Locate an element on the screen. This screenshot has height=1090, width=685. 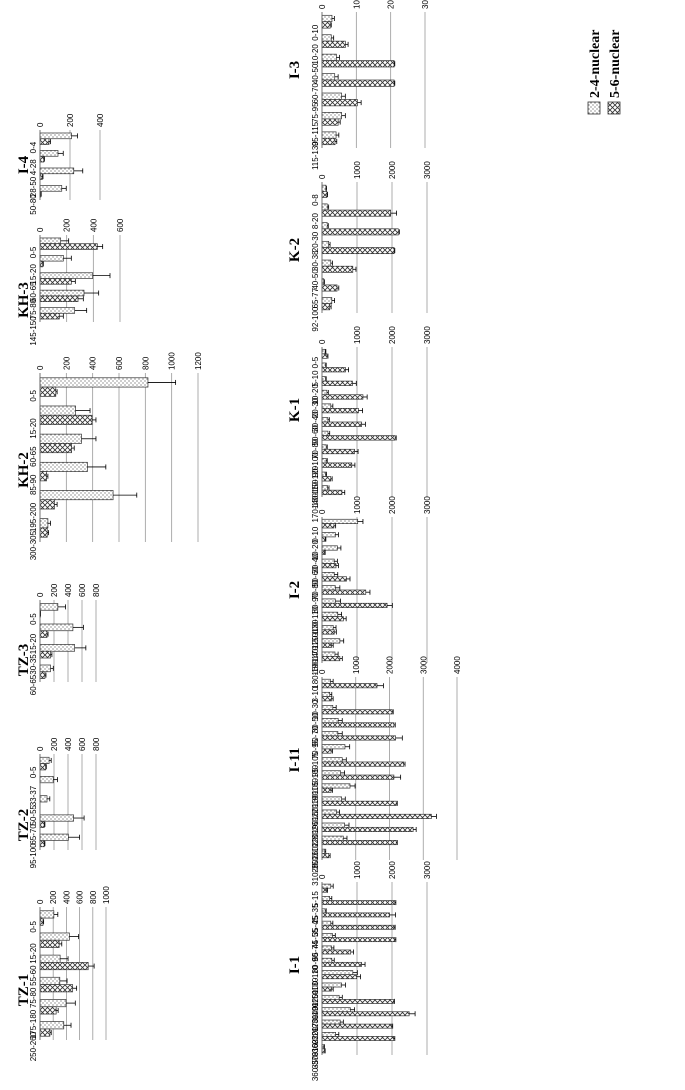
category-label: 4-28 is located at coordinates (33, 167).